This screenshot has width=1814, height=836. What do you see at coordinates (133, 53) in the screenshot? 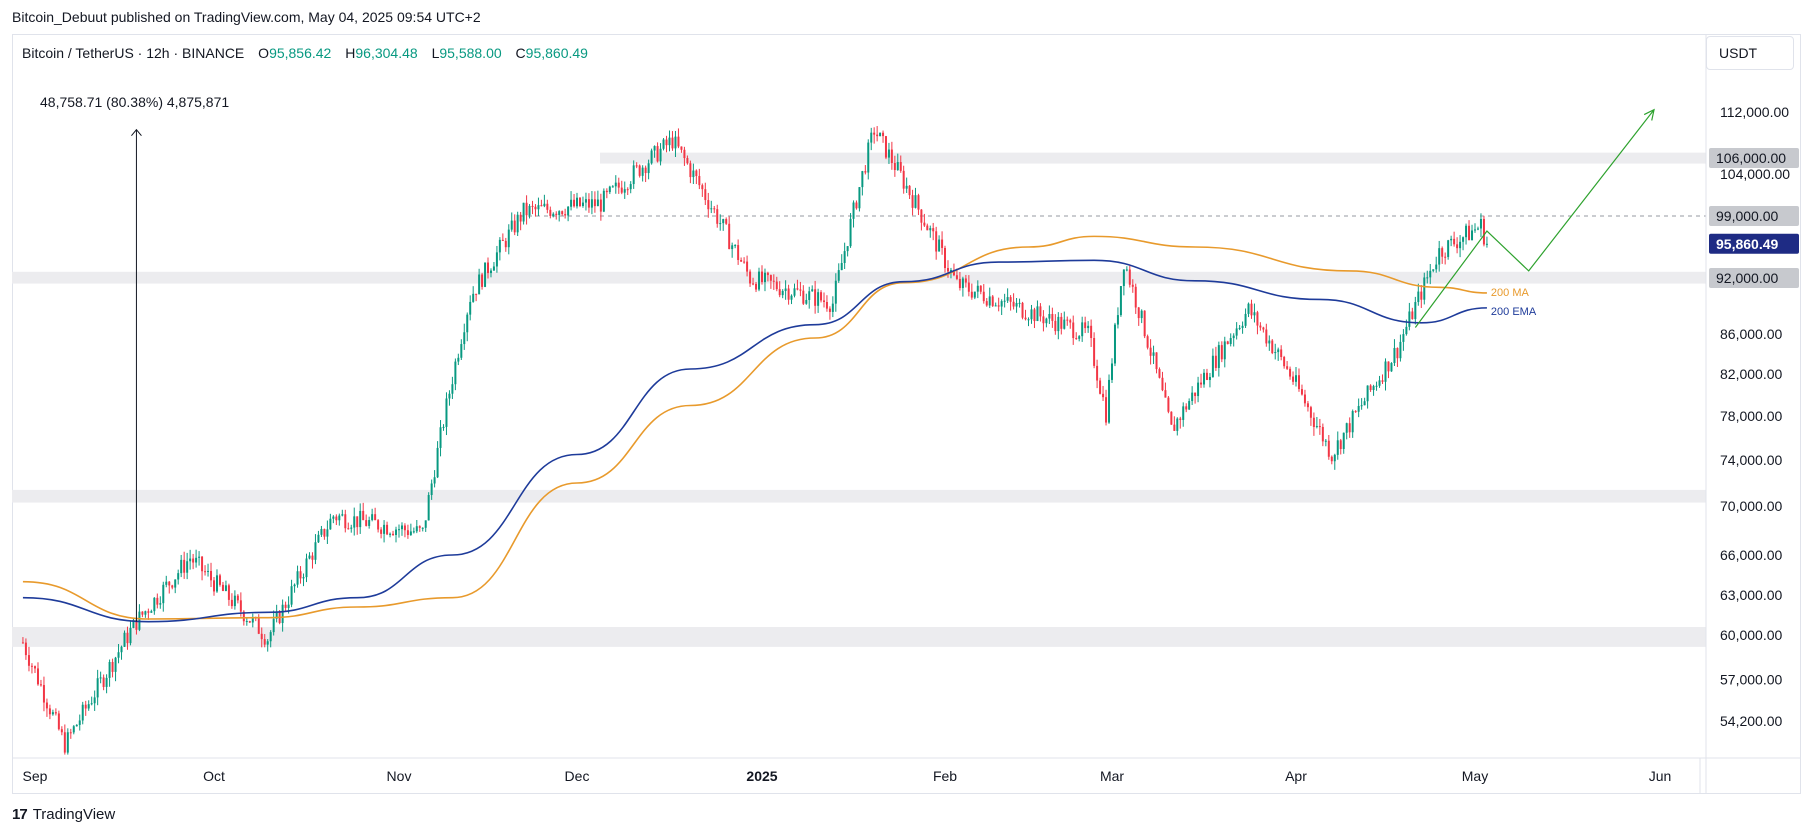
I see `symbol-name: Bitcoin / TetherUS · 12h · BINANCE` at bounding box center [133, 53].